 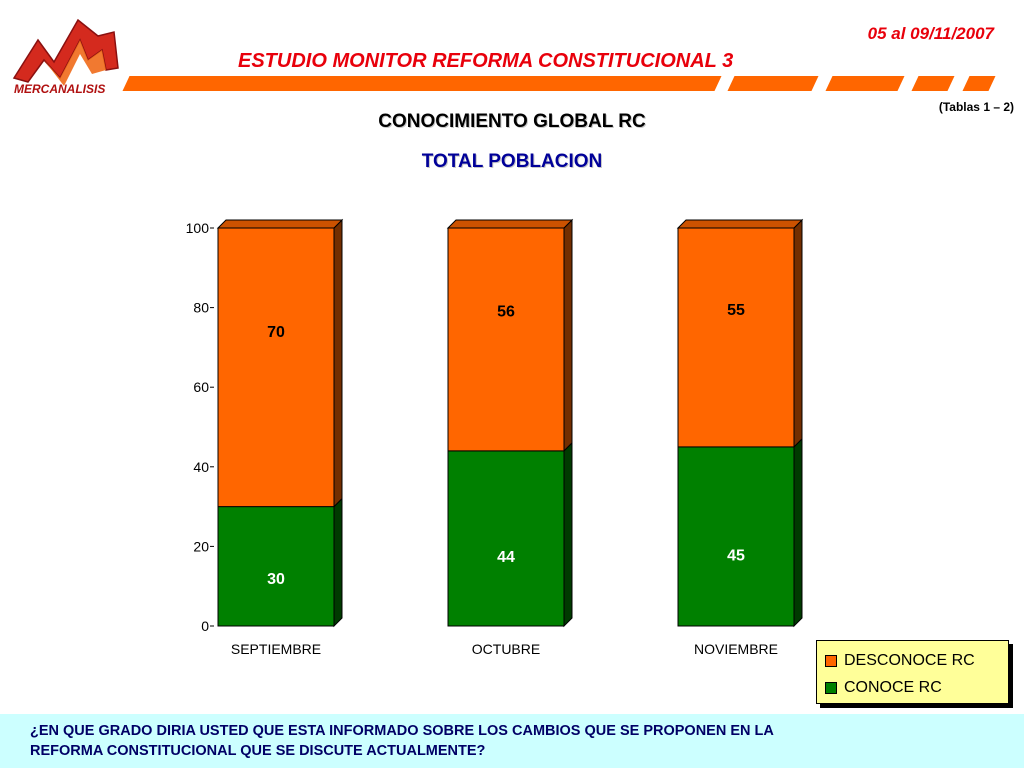 I want to click on report-date: 05 al 09/11/2007, so click(x=930, y=33).